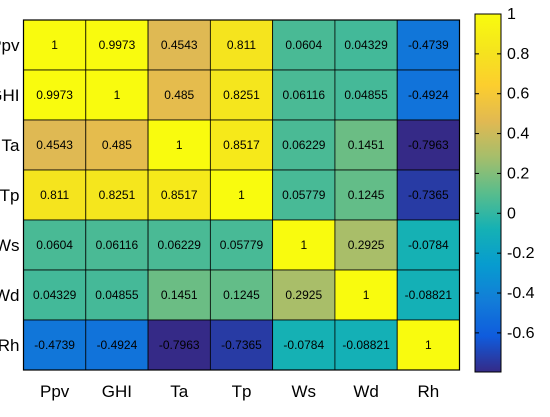 This screenshot has width=550, height=417. Describe the element at coordinates (10, 345) in the screenshot. I see `row-label-rh: Rh` at that location.